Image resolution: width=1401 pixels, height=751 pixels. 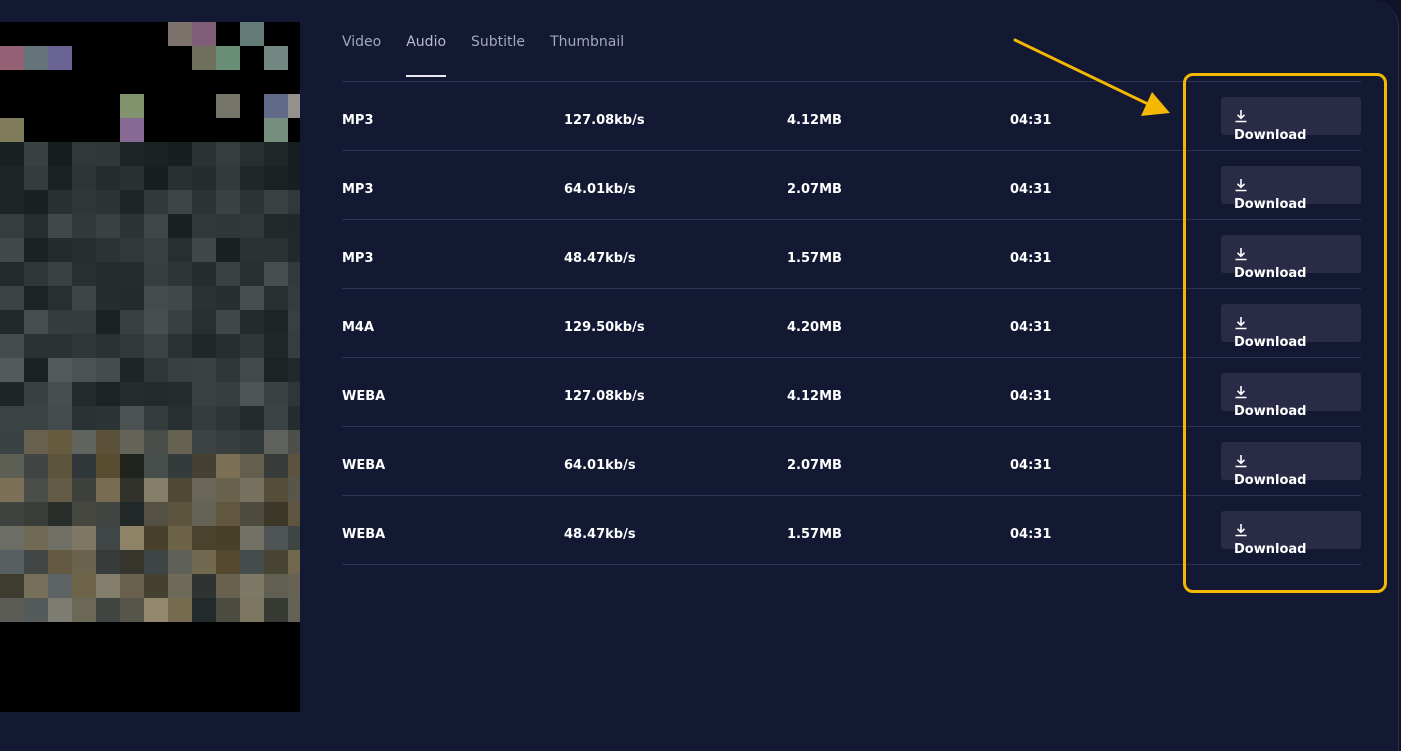 I want to click on tab-divider, so click(x=851, y=81).